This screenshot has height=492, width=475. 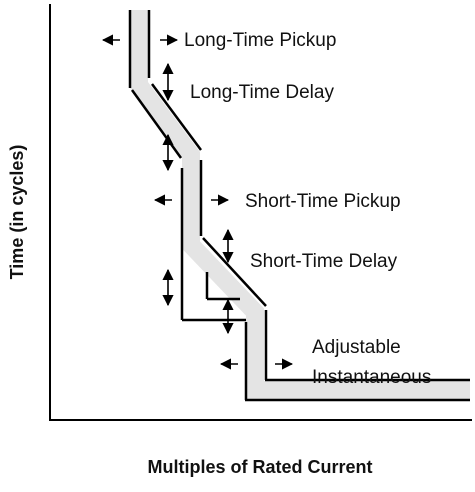 I want to click on annotation: Short-Time Delay, so click(x=324, y=261).